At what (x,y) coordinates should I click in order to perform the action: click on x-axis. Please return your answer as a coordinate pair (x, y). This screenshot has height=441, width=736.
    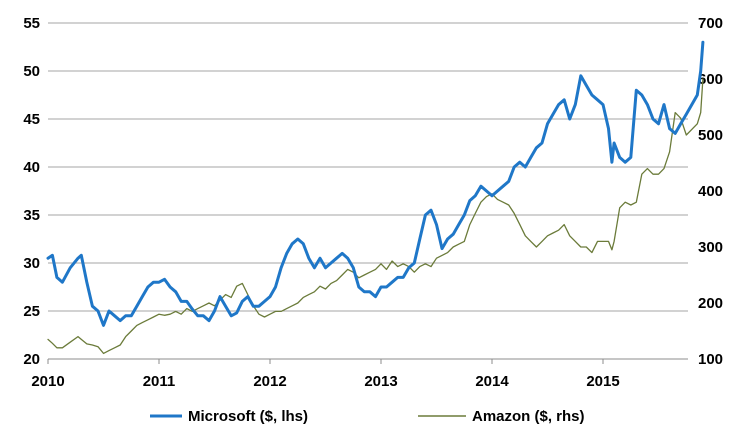
    Looking at the image, I should click on (367, 361).